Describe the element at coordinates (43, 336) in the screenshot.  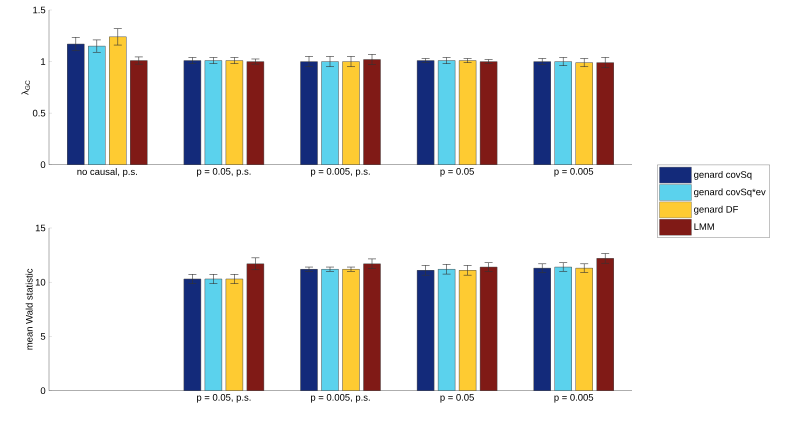
I see `y-tick-label: 5` at that location.